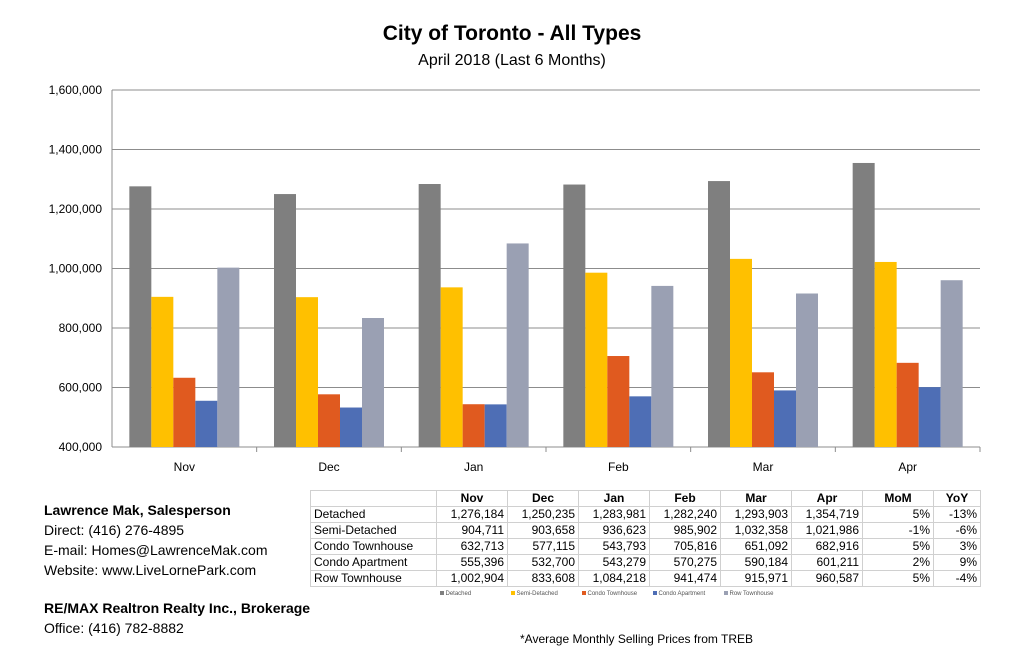 This screenshot has height=660, width=1024. Describe the element at coordinates (537, 594) in the screenshot. I see `legend-label: Semi-Detached` at that location.